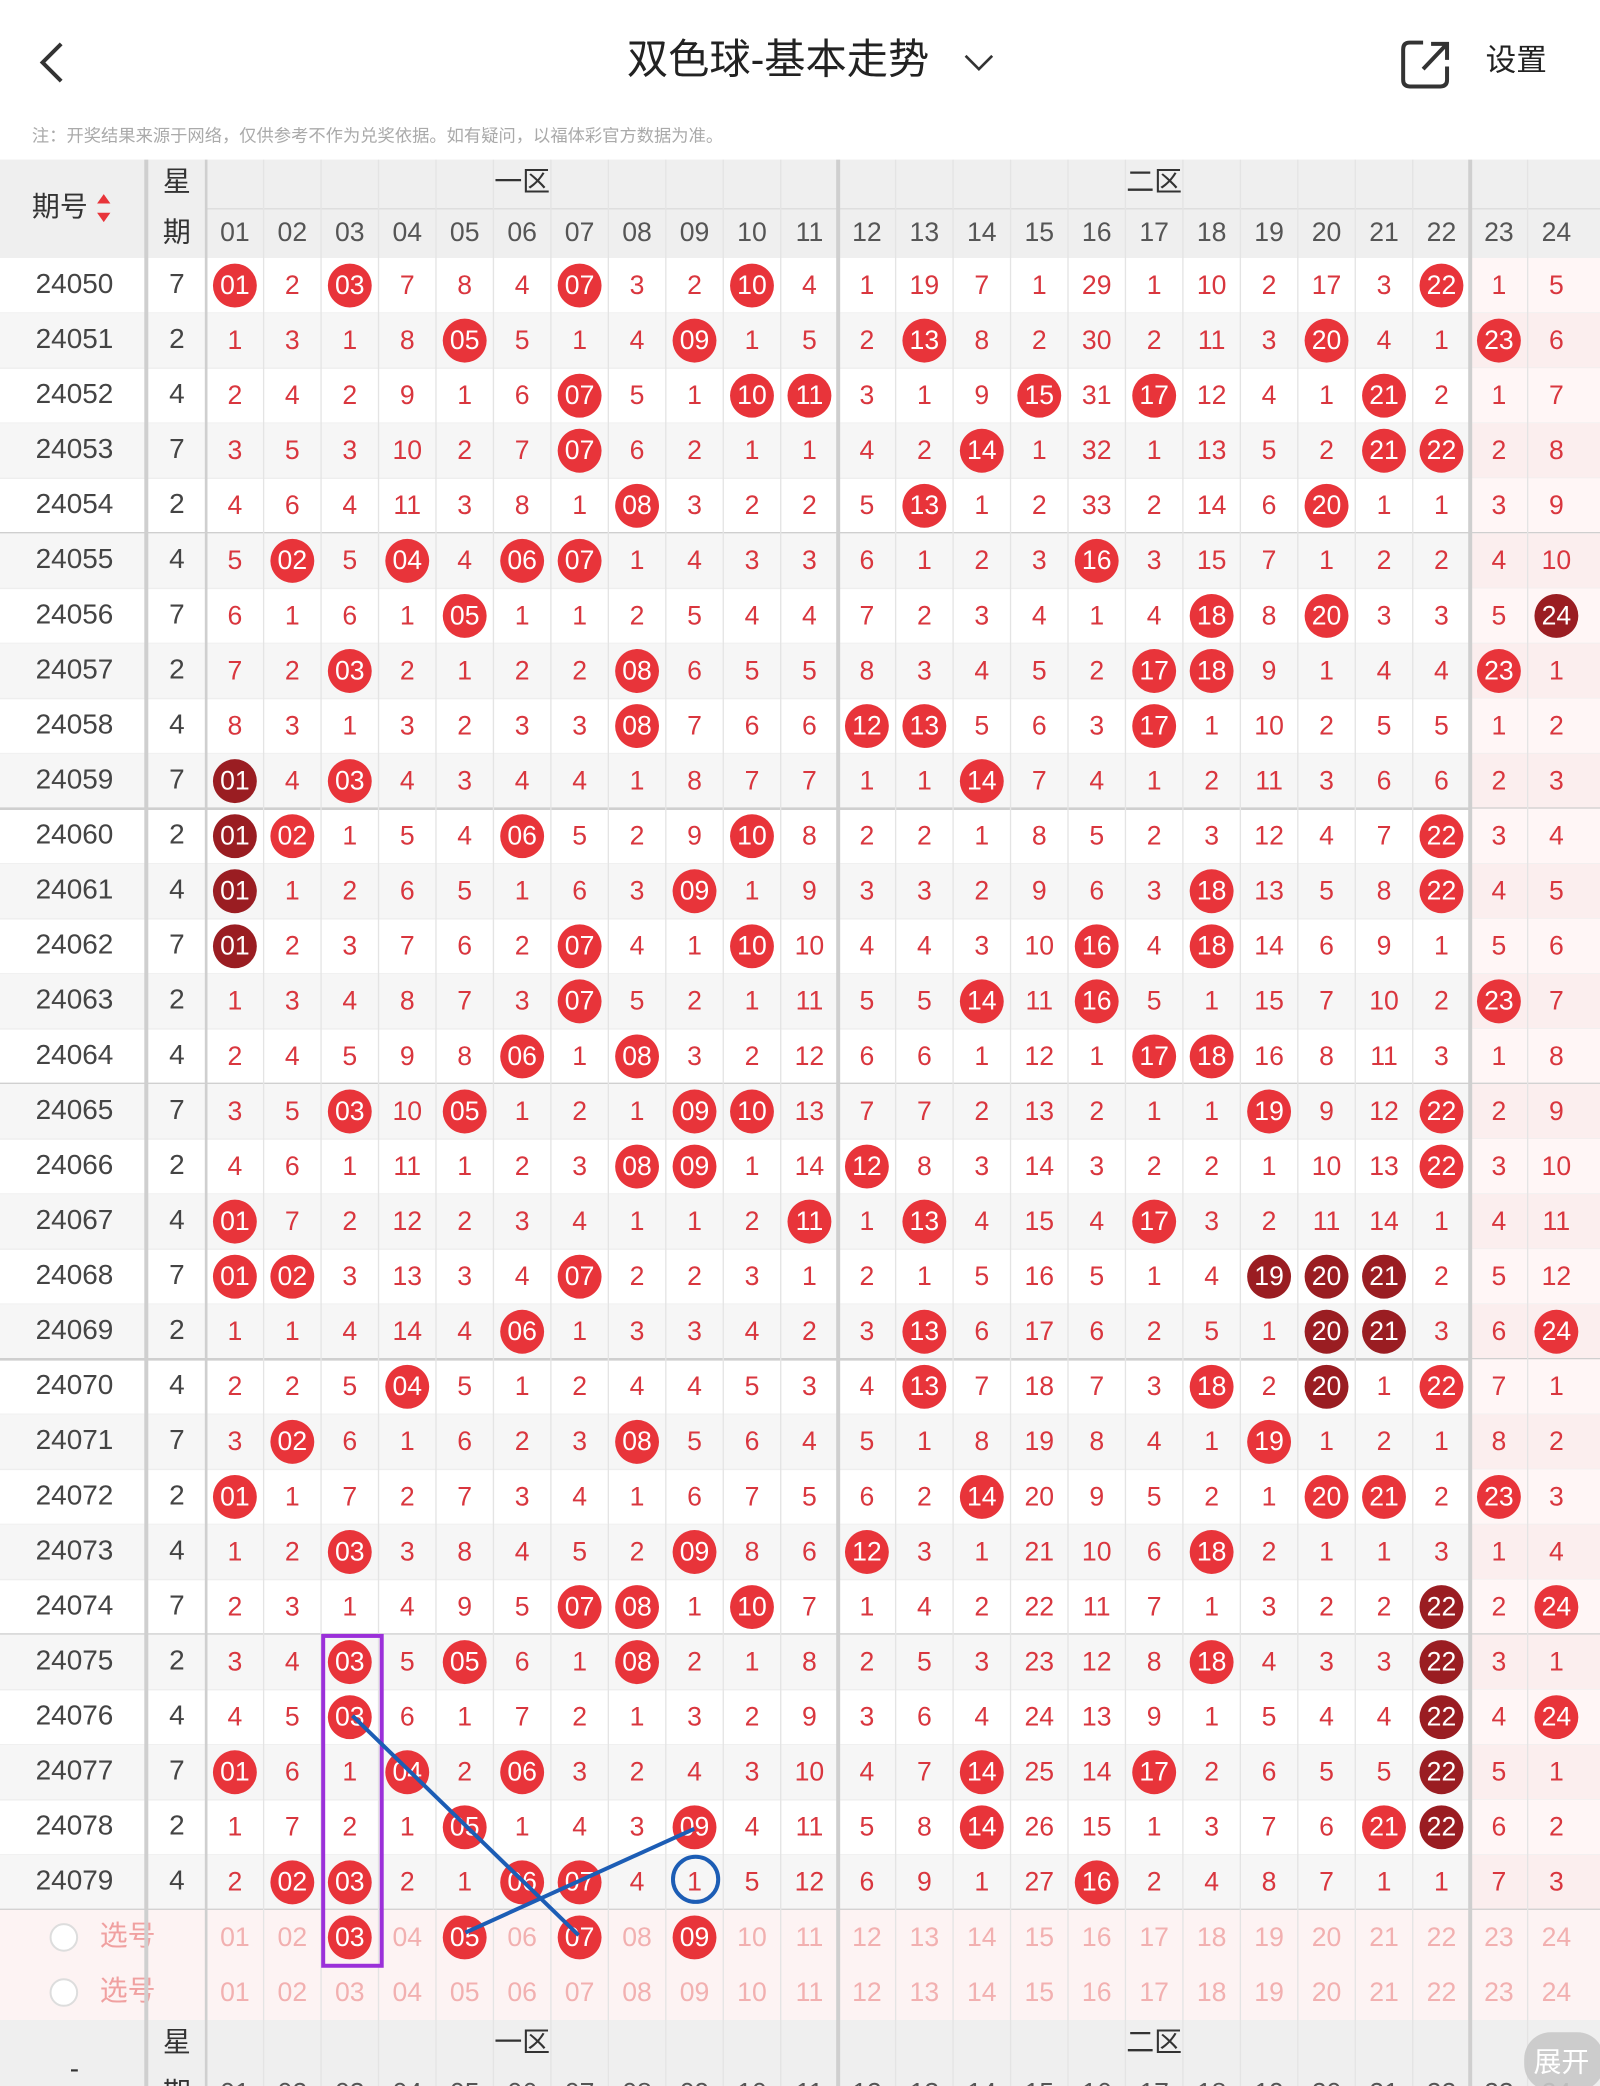 The height and width of the screenshot is (2086, 1600). What do you see at coordinates (1097, 1772) in the screenshot?
I see `miss-count: 14` at bounding box center [1097, 1772].